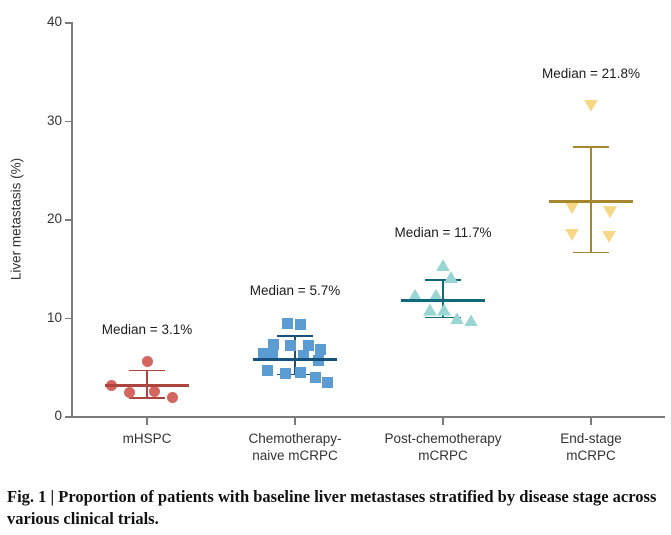 Image resolution: width=671 pixels, height=535 pixels. Describe the element at coordinates (591, 447) in the screenshot. I see `category-label: End-stage mCRPC` at that location.